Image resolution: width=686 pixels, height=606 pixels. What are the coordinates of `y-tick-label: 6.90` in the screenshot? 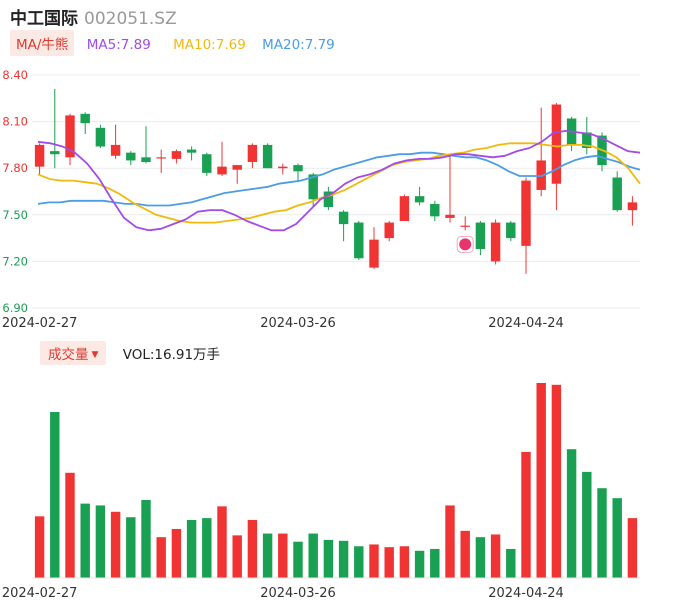 It's located at (15, 308).